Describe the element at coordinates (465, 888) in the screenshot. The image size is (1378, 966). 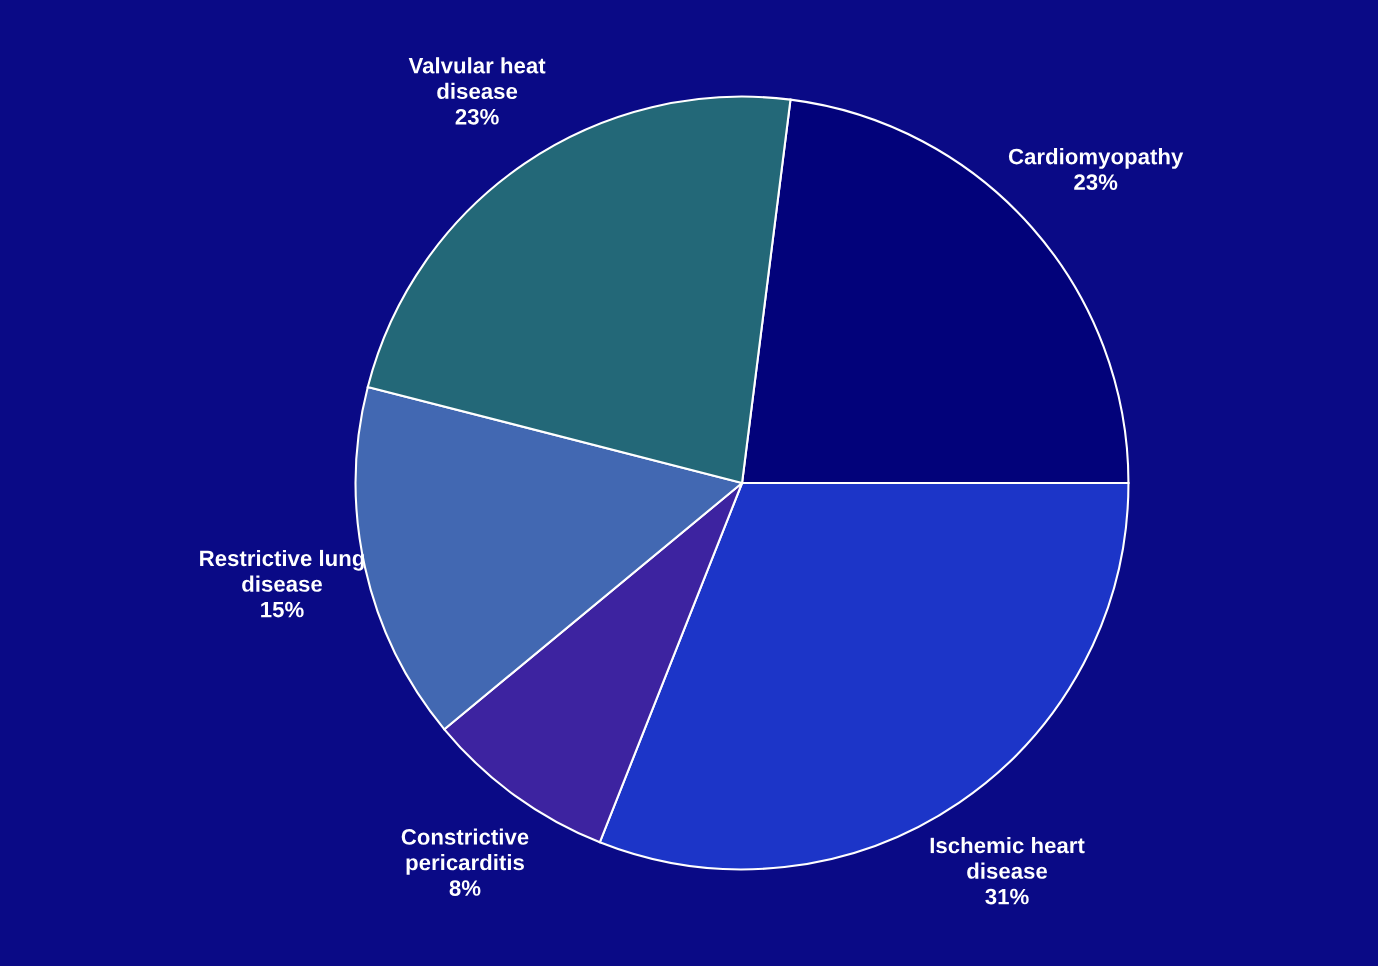
I see `data-label: 8%` at that location.